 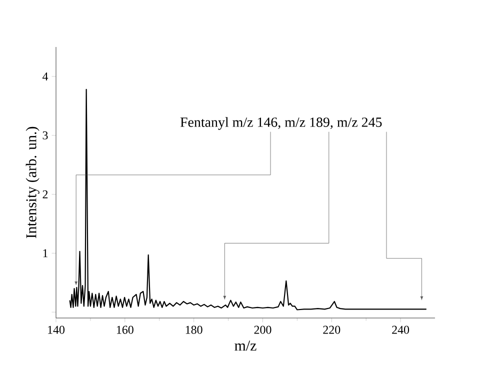 I want to click on y-tick-label: 4, so click(x=45, y=76).